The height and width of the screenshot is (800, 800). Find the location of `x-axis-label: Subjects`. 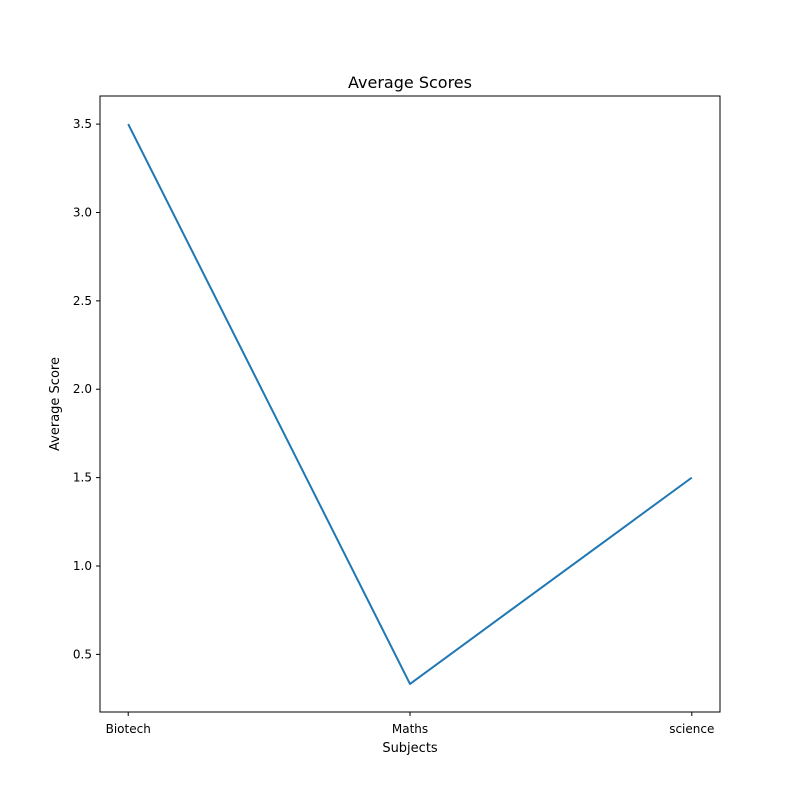

x-axis-label: Subjects is located at coordinates (410, 748).